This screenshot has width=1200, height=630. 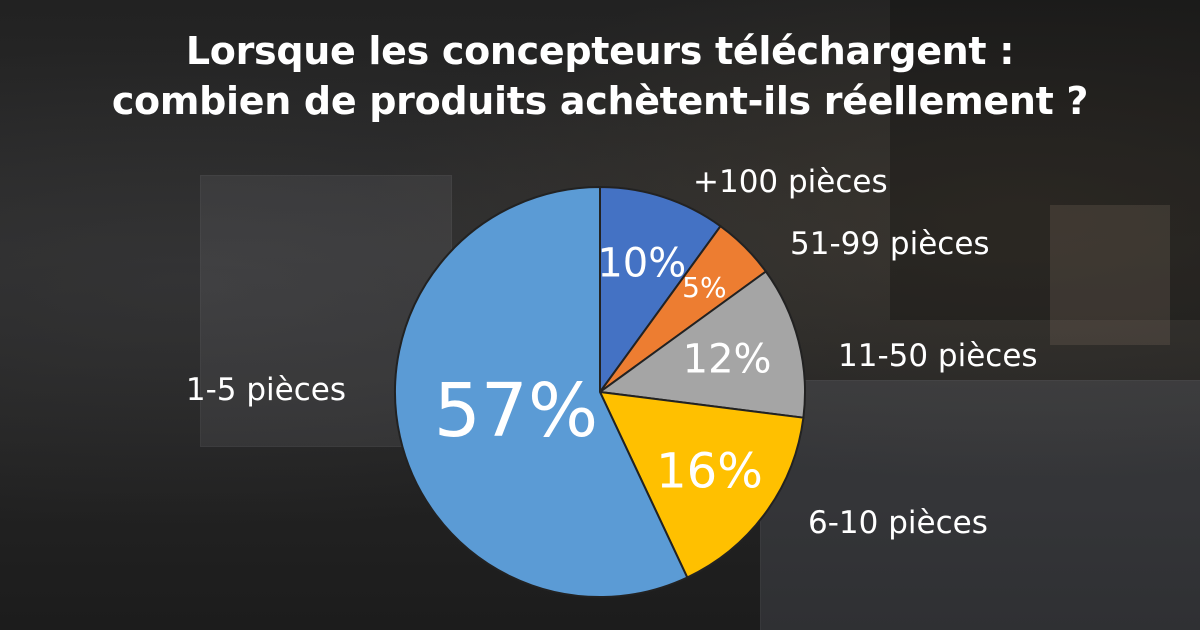 I want to click on background-screen-right, so click(x=980, y=505).